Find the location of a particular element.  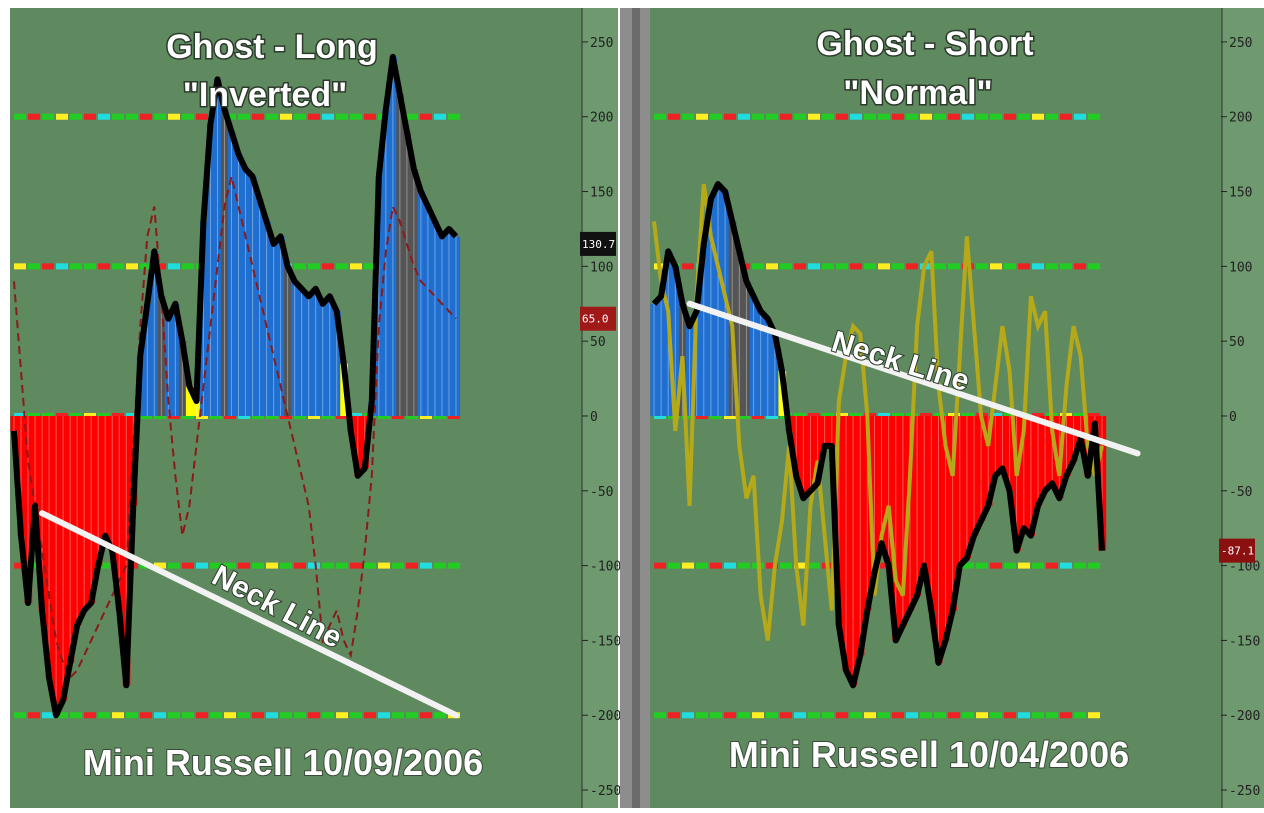

axis-background is located at coordinates (600, 408).